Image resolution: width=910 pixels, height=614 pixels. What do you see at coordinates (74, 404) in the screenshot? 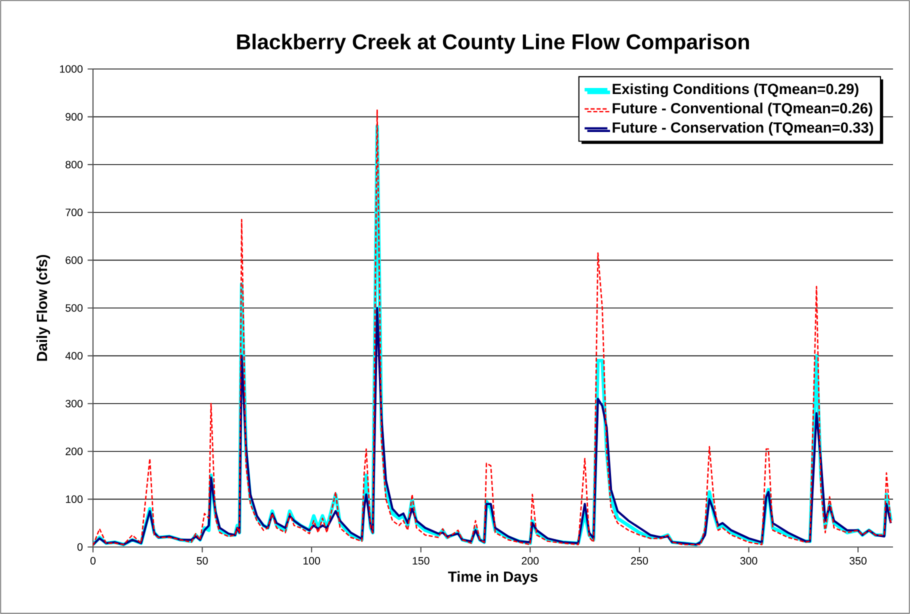
I see `y-tick-label: 300` at bounding box center [74, 404].